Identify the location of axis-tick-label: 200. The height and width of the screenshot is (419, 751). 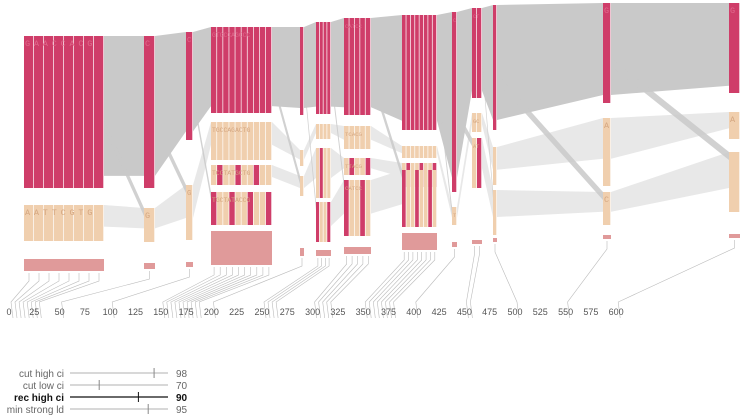
(211, 312).